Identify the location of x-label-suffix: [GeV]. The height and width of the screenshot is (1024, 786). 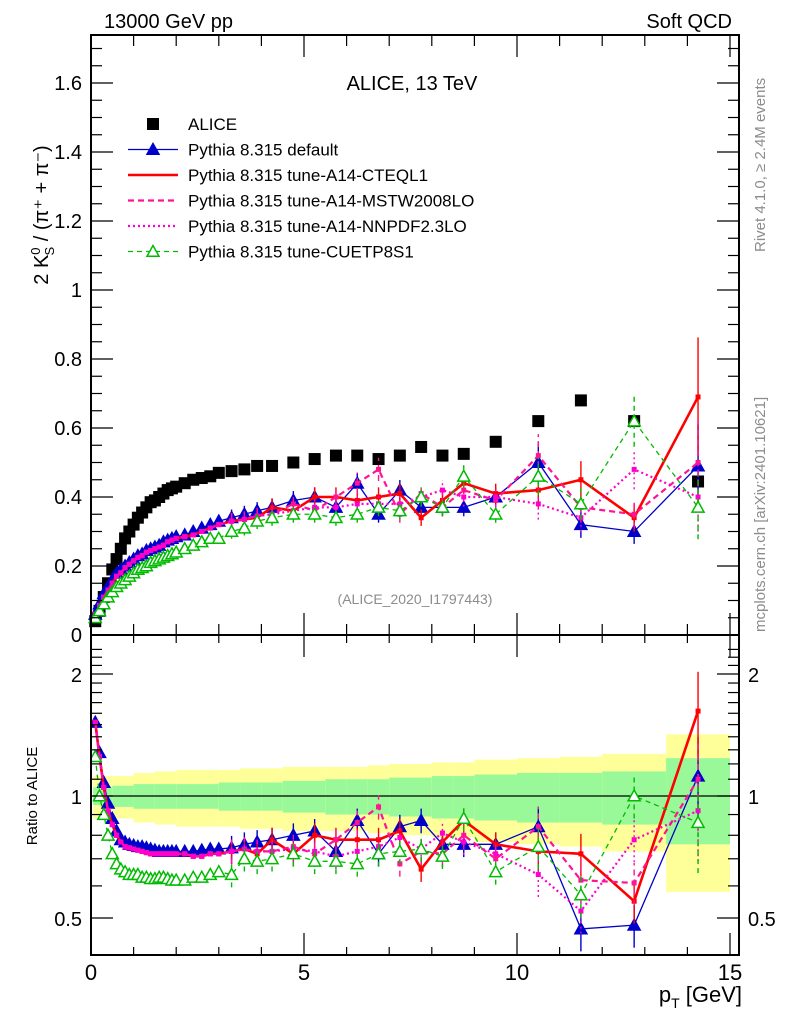
(711, 994).